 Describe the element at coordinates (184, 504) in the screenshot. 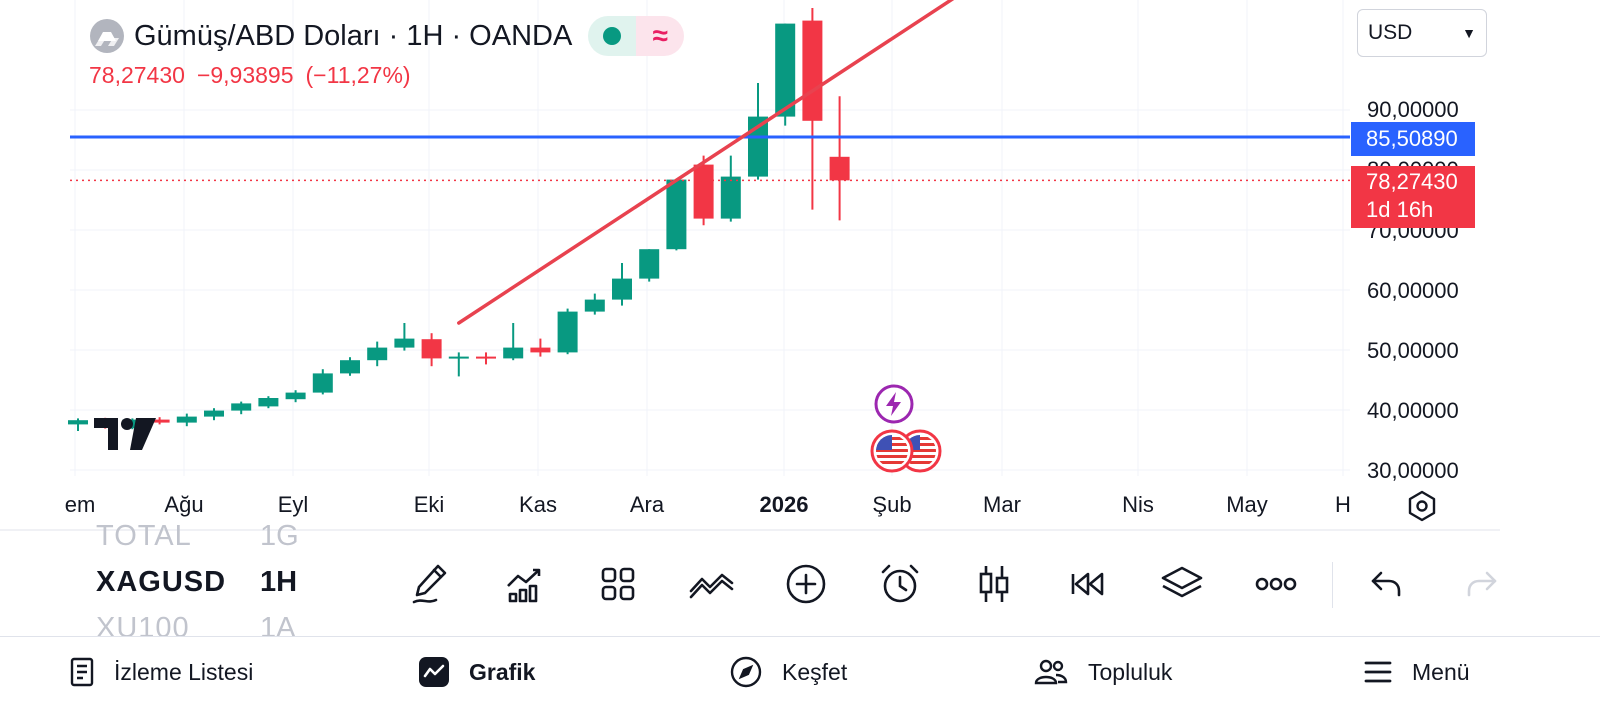

I see `x-tick-label: Ağu` at that location.